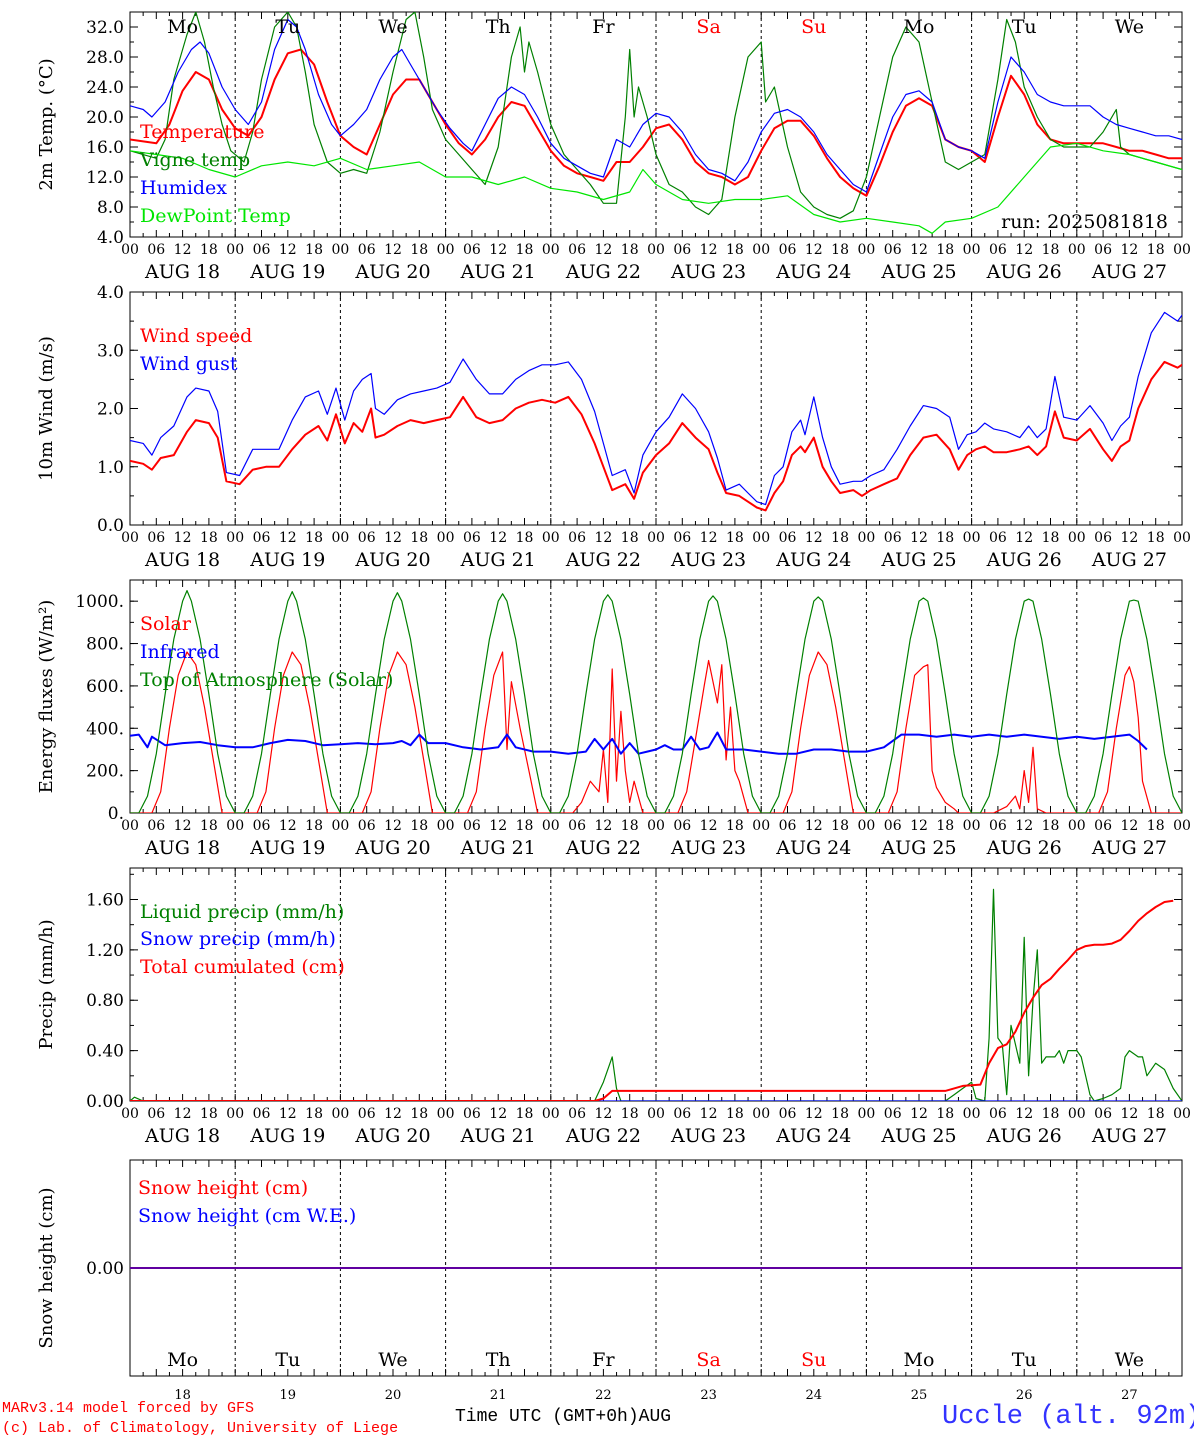 Image resolution: width=1194 pixels, height=1440 pixels. What do you see at coordinates (287, 560) in the screenshot?
I see `date-label: AUG 19` at bounding box center [287, 560].